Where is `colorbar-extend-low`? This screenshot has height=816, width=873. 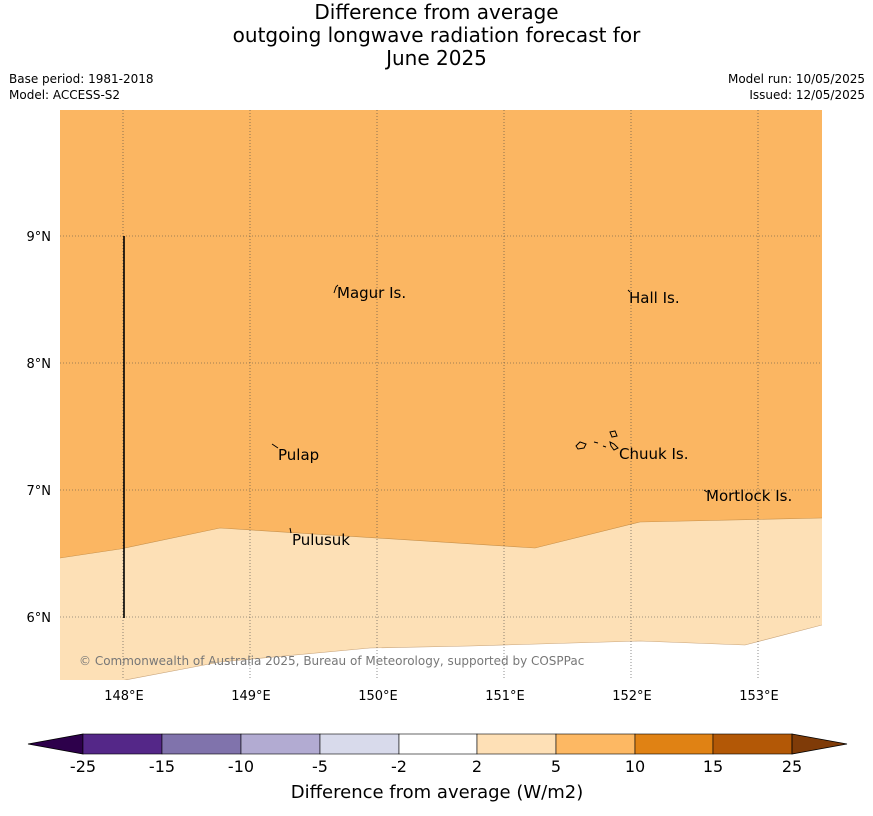
colorbar-extend-low is located at coordinates (55, 744).